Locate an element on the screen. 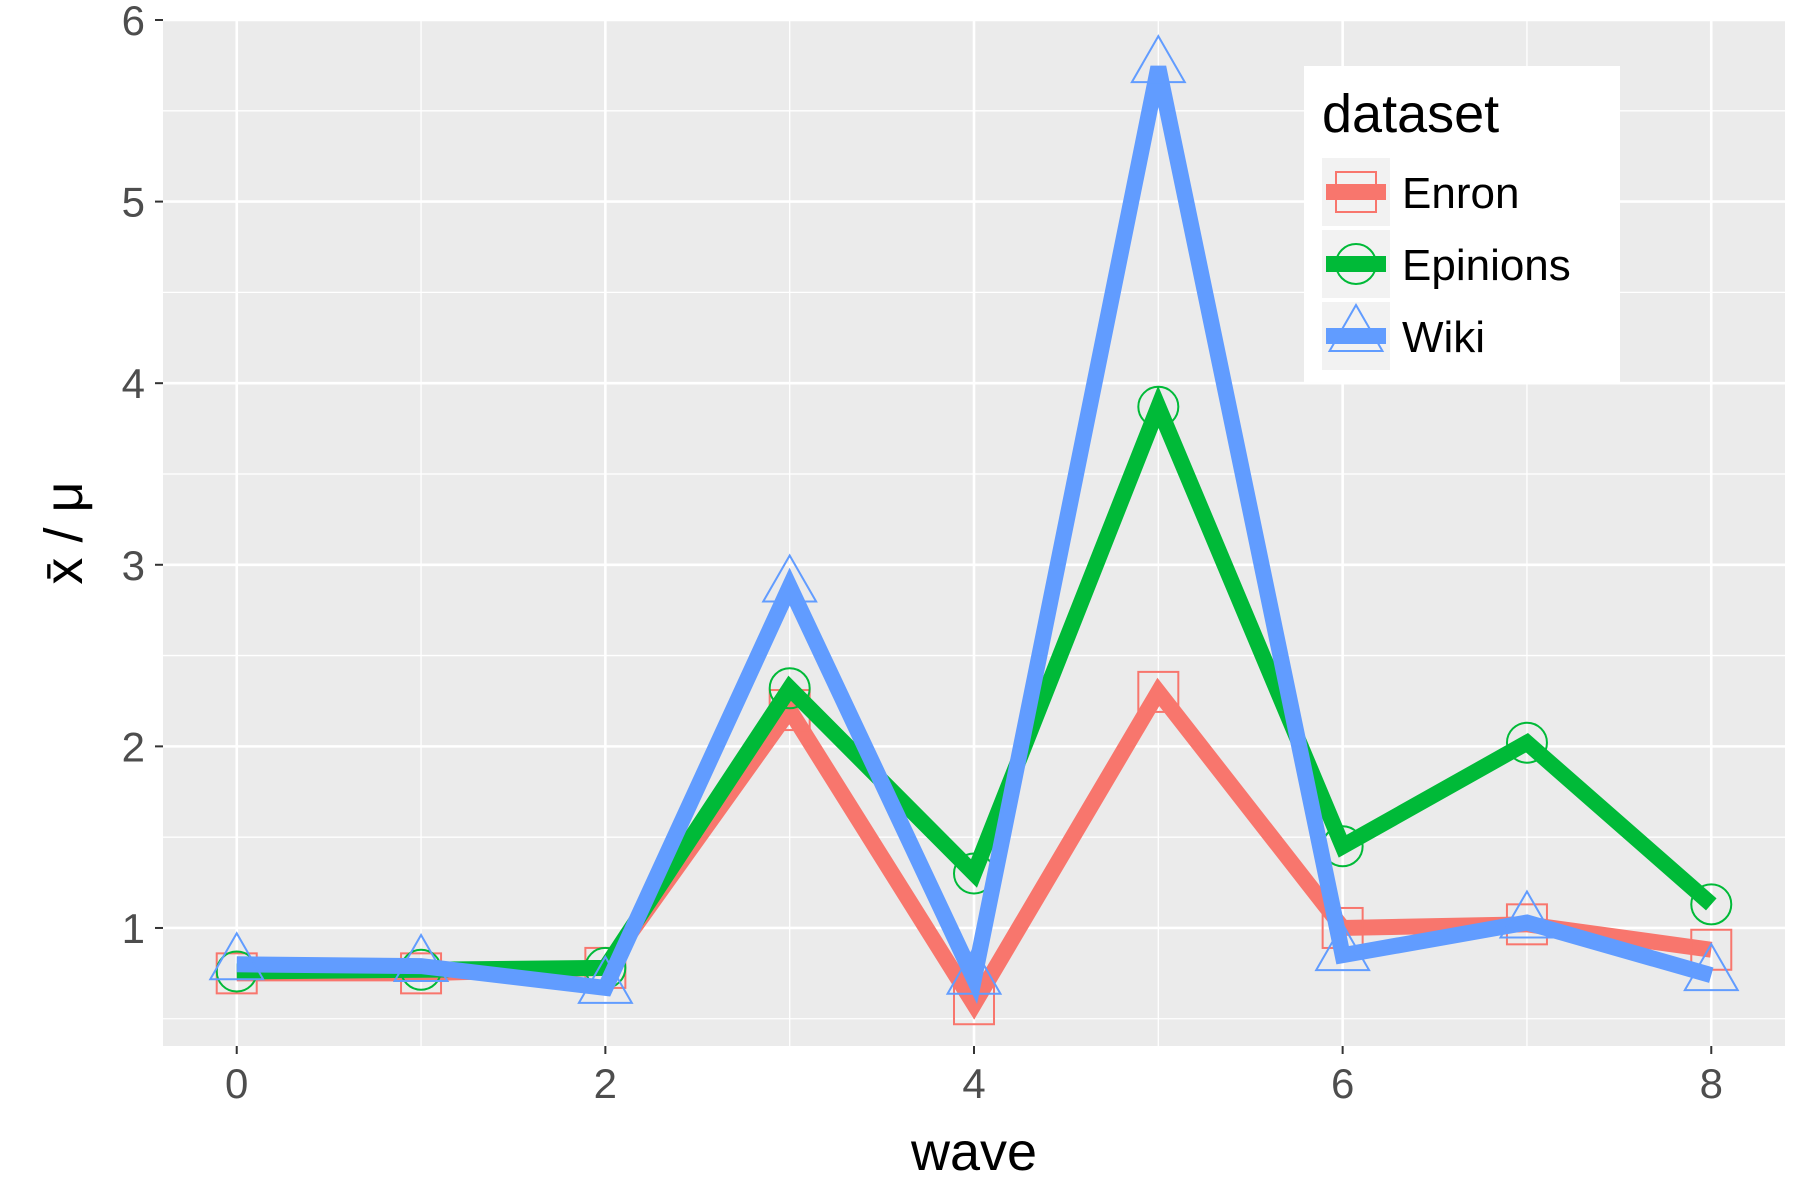  legend-title: dataset is located at coordinates (1410, 114).